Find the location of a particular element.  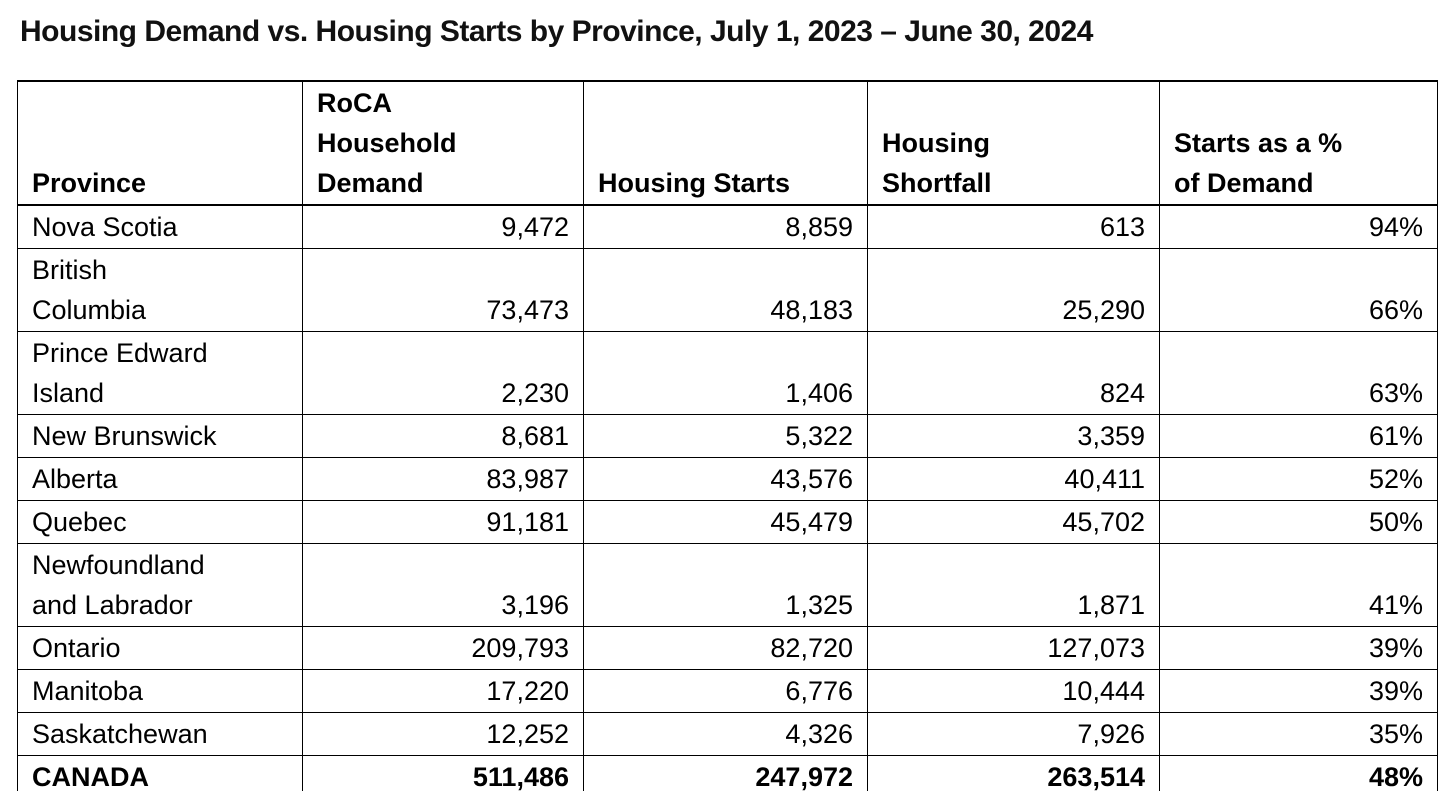

shortfall-cell: 613 is located at coordinates (1013, 226).